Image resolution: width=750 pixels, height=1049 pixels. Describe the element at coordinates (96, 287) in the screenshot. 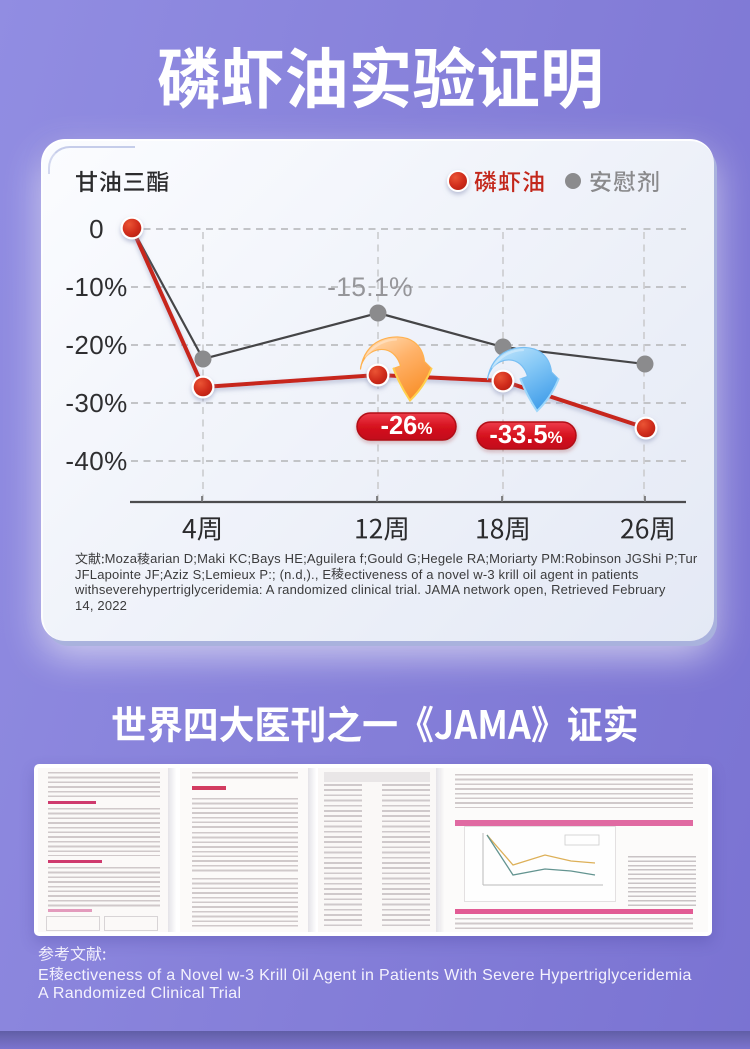

I see `svg-text: -10%` at that location.